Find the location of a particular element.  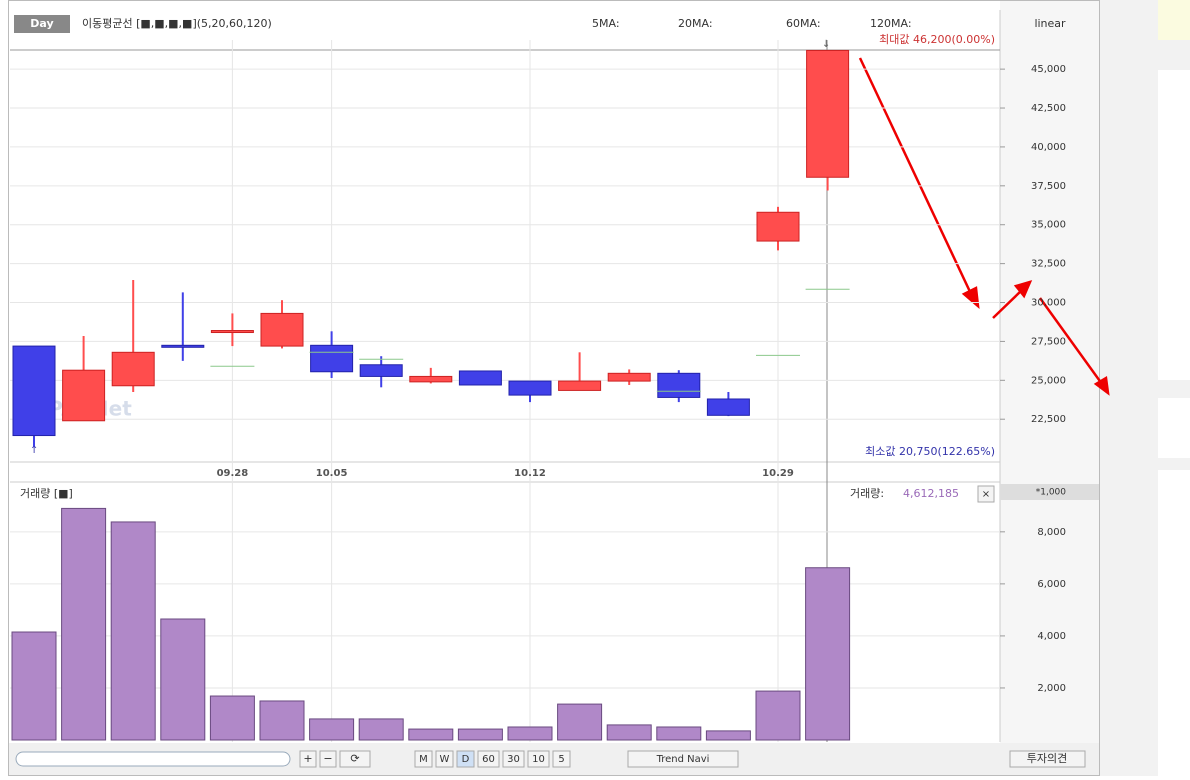

opinion-button is located at coordinates (1047, 759).